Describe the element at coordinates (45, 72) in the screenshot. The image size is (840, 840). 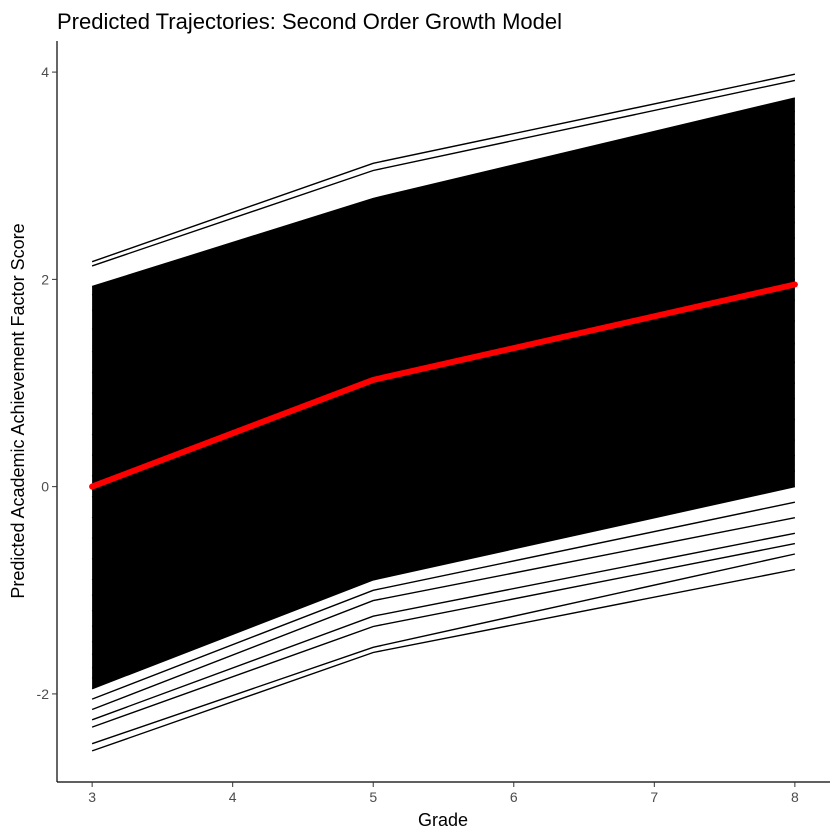
I see `y-tick-label: 4` at that location.